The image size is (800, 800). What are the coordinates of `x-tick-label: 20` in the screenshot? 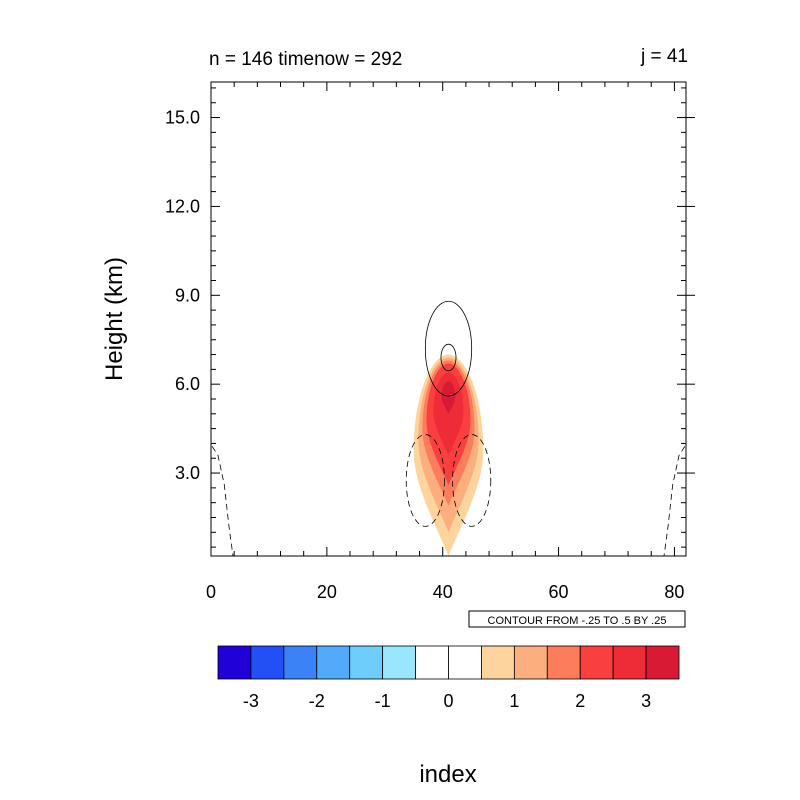 It's located at (327, 592).